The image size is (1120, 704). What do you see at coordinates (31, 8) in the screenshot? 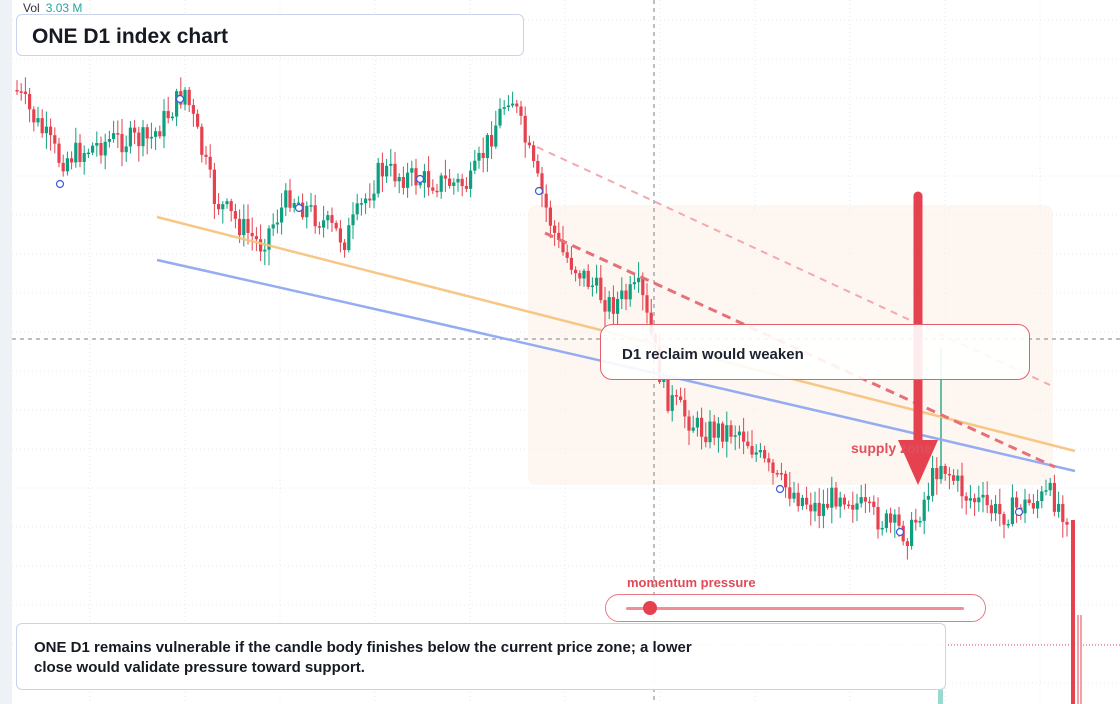
I see `volume-label: Vol` at bounding box center [31, 8].